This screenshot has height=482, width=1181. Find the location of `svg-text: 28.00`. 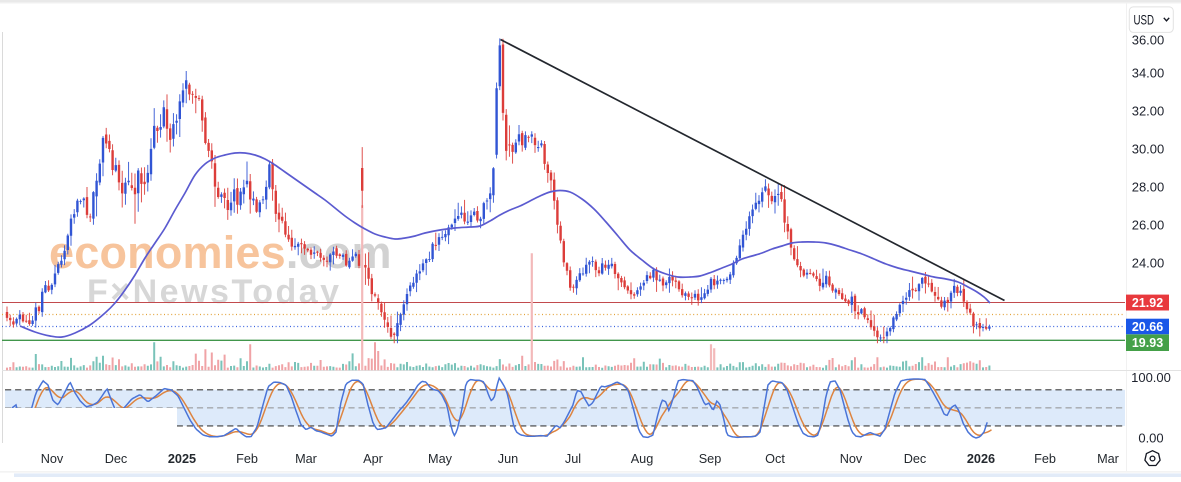

svg-text: 28.00 is located at coordinates (1148, 187).